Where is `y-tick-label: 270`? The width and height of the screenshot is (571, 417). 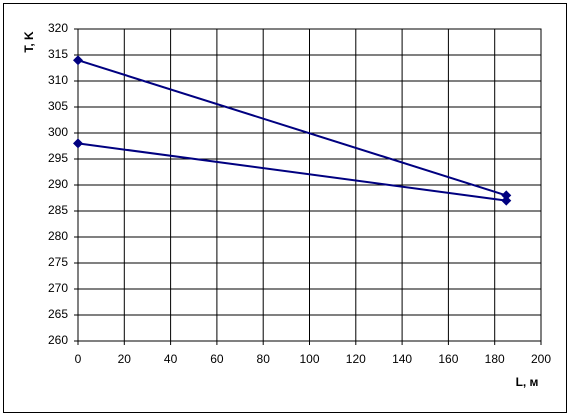 y-tick-label: 270 is located at coordinates (58, 288).